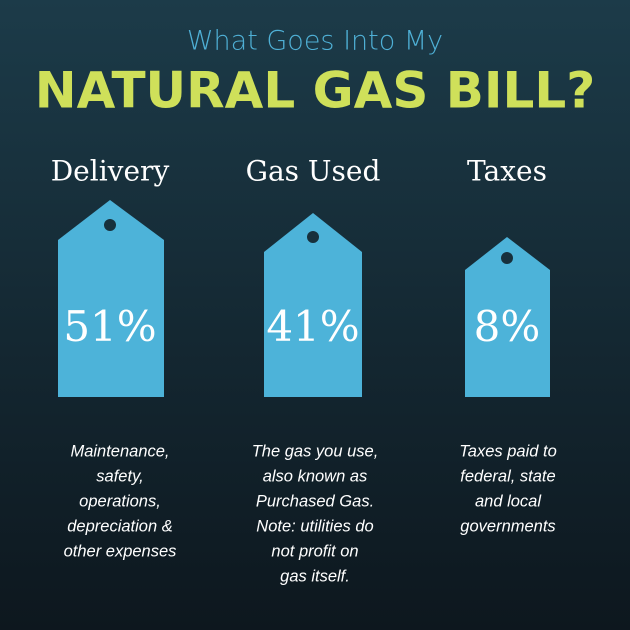 The image size is (630, 630). What do you see at coordinates (120, 526) in the screenshot?
I see `description-line: depreciation &` at bounding box center [120, 526].